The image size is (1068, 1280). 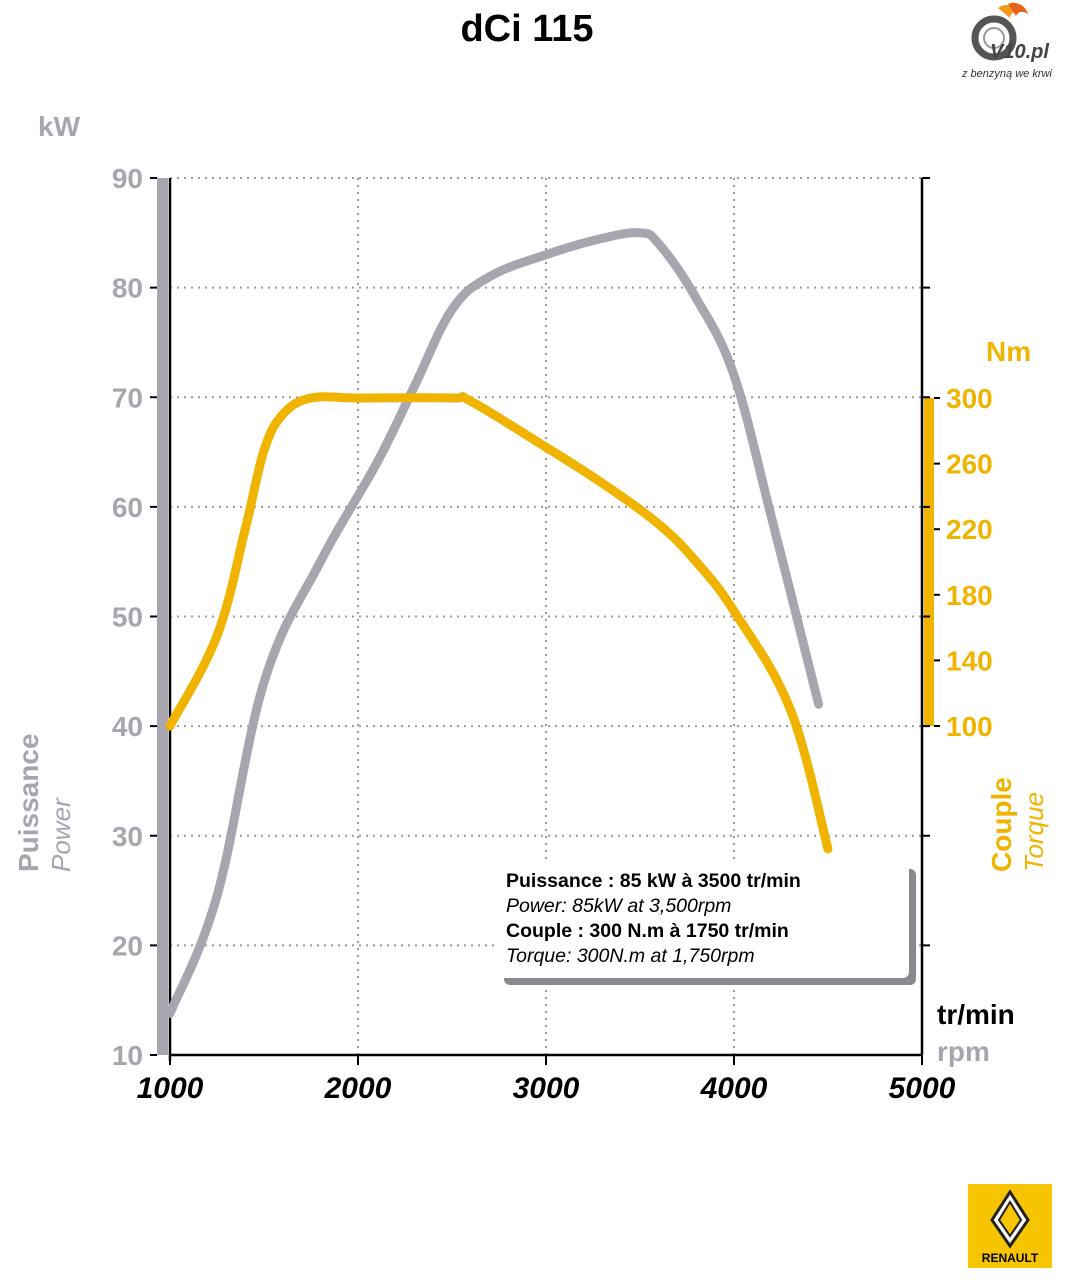 What do you see at coordinates (127, 617) in the screenshot?
I see `y-tick-label: 50` at bounding box center [127, 617].